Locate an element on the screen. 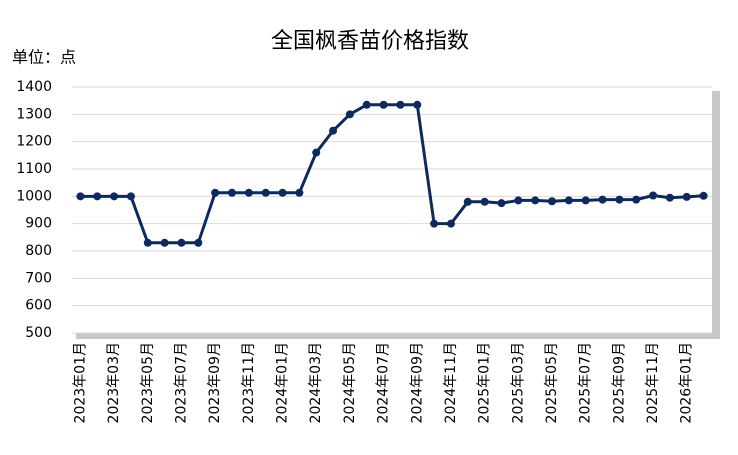 The image size is (738, 455). x-tick-label: 2025年11月 is located at coordinates (653, 382).